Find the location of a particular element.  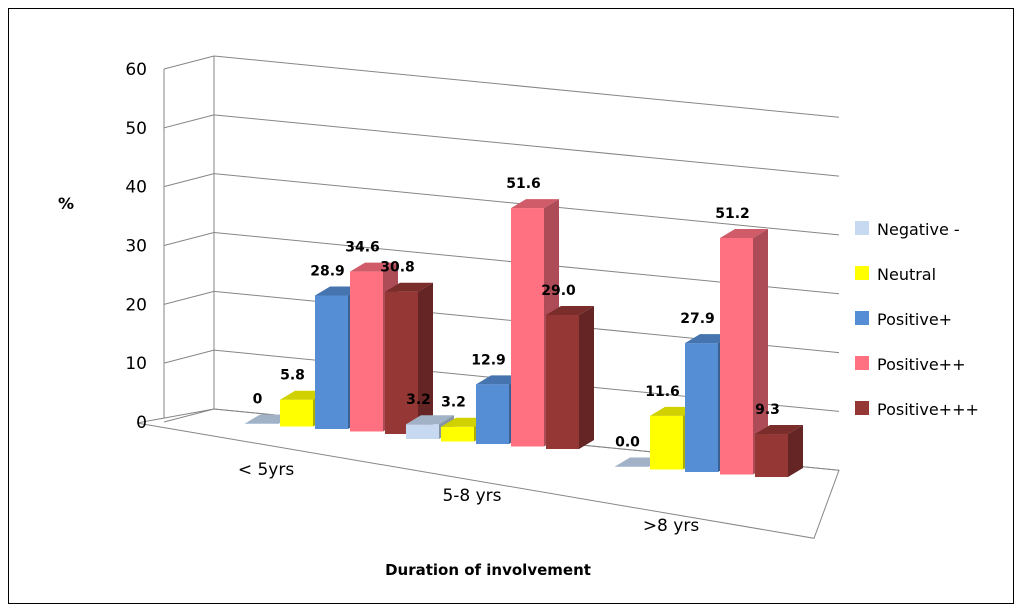

y-tick-label: 40 is located at coordinates (136, 188).